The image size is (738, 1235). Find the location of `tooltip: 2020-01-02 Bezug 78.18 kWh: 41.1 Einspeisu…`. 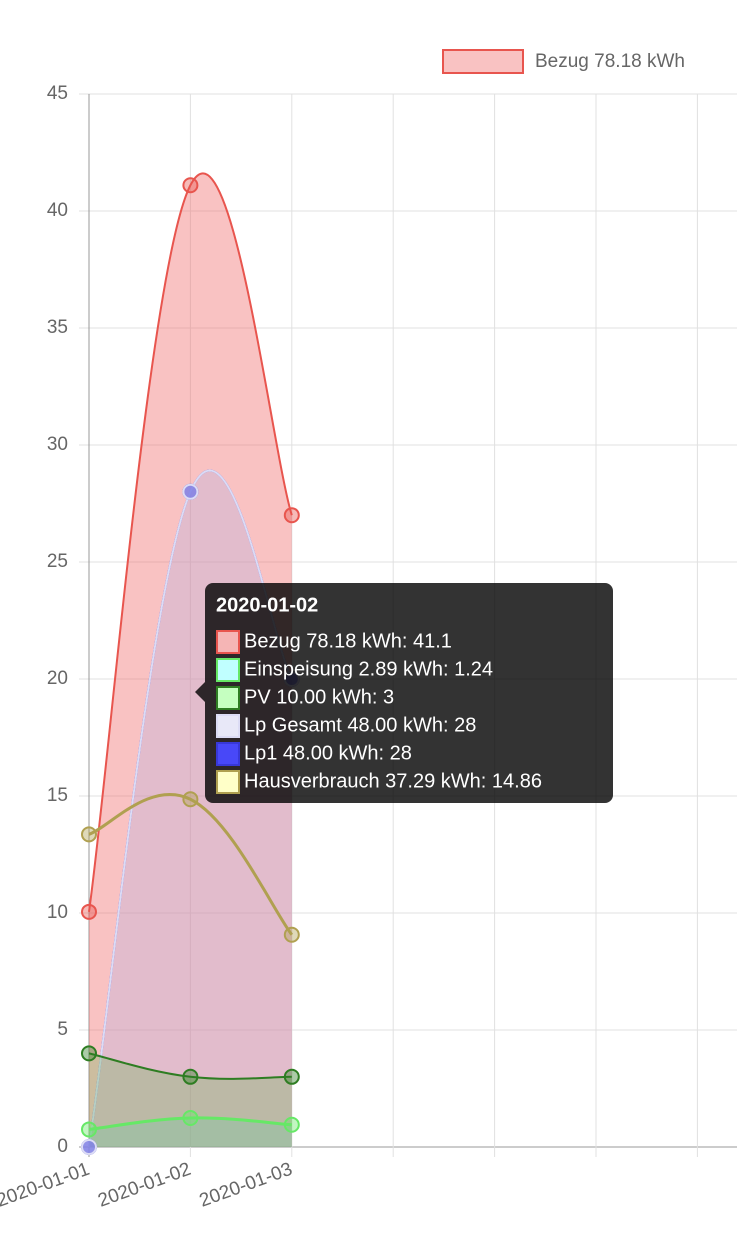

tooltip: 2020-01-02 Bezug 78.18 kWh: 41.1 Einspeisu… is located at coordinates (404, 693).